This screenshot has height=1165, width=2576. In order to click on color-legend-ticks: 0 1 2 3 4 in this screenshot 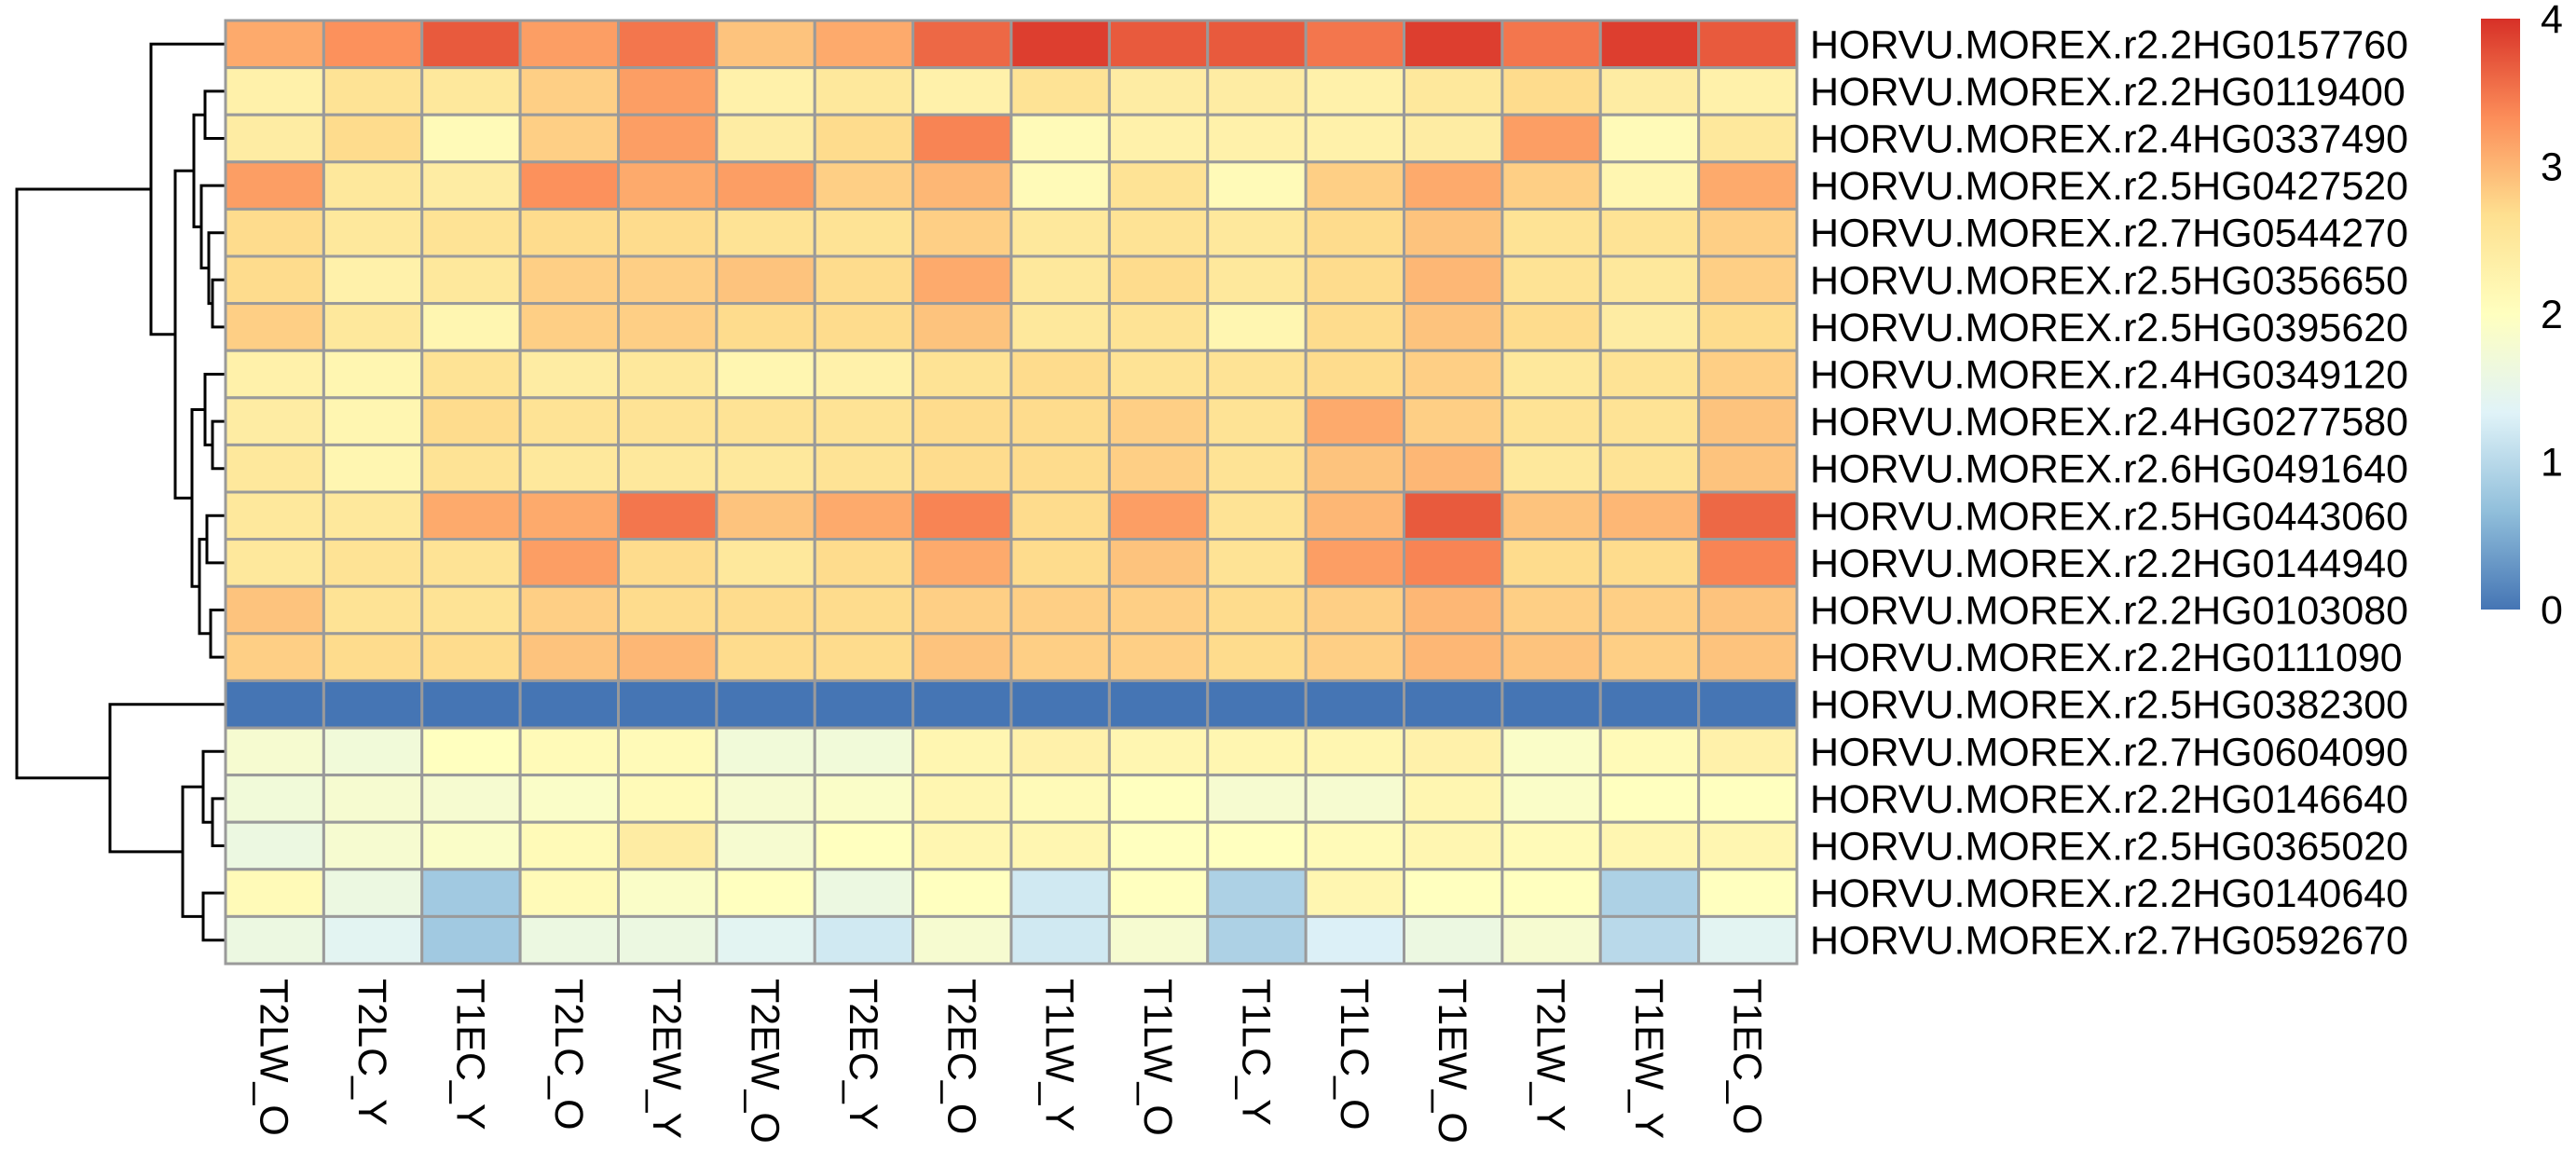, I will do `click(2552, 316)`.